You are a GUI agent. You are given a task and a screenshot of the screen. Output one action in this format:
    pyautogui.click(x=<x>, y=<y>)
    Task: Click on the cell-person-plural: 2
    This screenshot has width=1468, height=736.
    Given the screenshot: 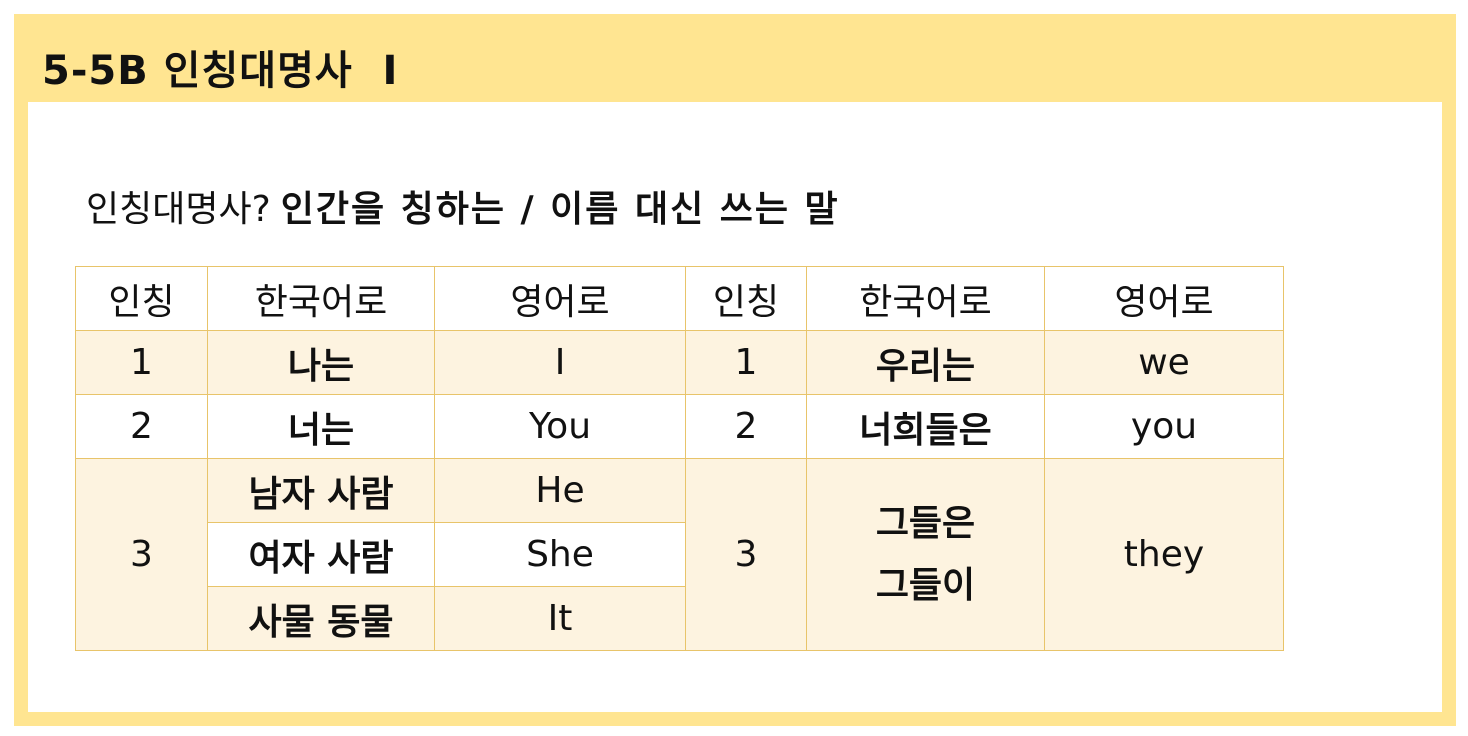 What is the action you would take?
    pyautogui.click(x=746, y=426)
    